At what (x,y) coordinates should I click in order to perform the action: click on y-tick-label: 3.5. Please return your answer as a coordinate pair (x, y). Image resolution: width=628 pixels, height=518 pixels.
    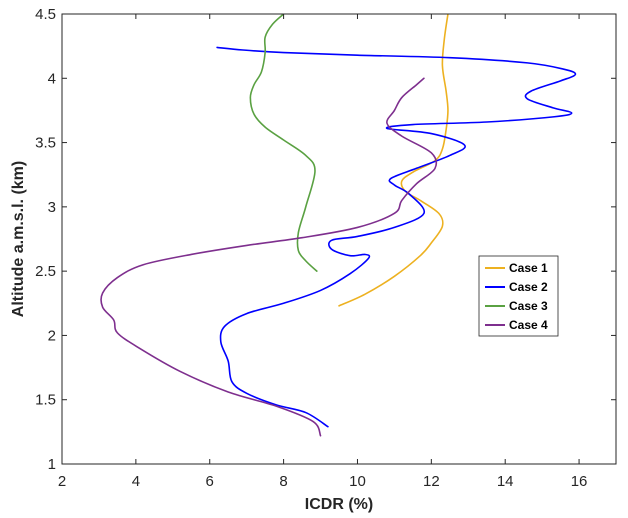
    Looking at the image, I should click on (45, 143).